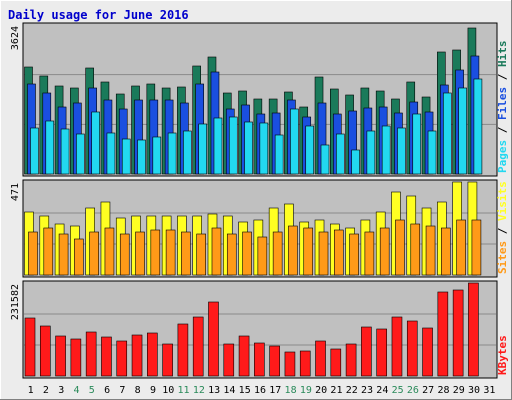  I want to click on day-label-26: 26, so click(413, 390).